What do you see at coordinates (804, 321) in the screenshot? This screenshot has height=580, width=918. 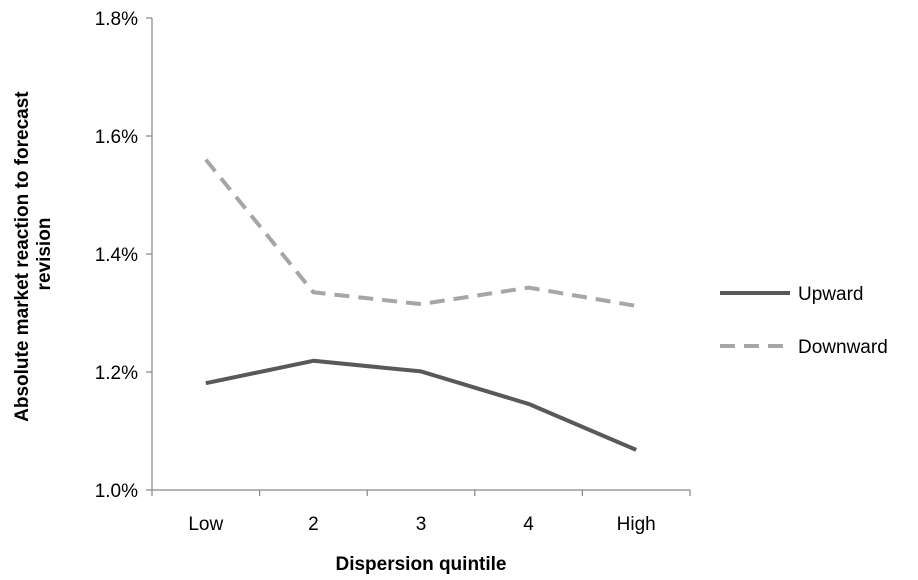 I see `legend: Upward Downward` at bounding box center [804, 321].